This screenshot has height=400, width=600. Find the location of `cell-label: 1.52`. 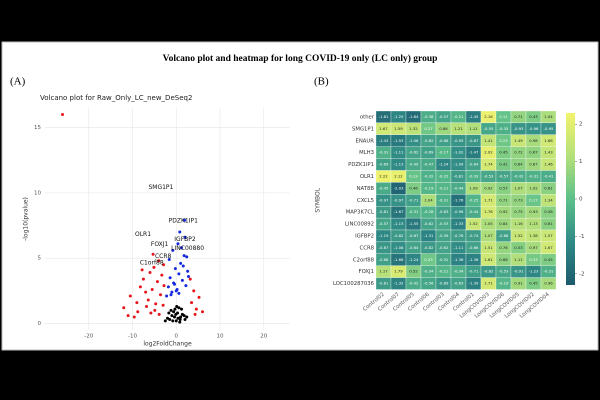

cell-label: 1.52 is located at coordinates (473, 223).